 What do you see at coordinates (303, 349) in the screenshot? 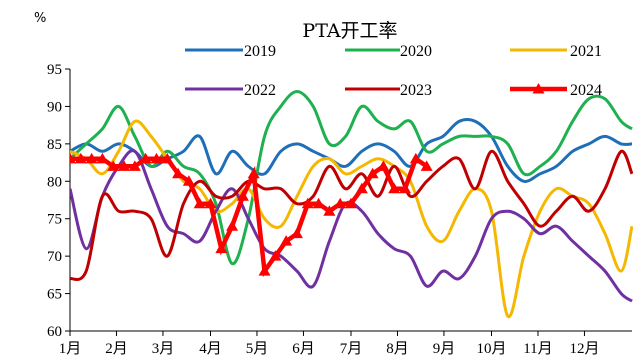
I see `x-tick-label: 6月` at bounding box center [303, 349].